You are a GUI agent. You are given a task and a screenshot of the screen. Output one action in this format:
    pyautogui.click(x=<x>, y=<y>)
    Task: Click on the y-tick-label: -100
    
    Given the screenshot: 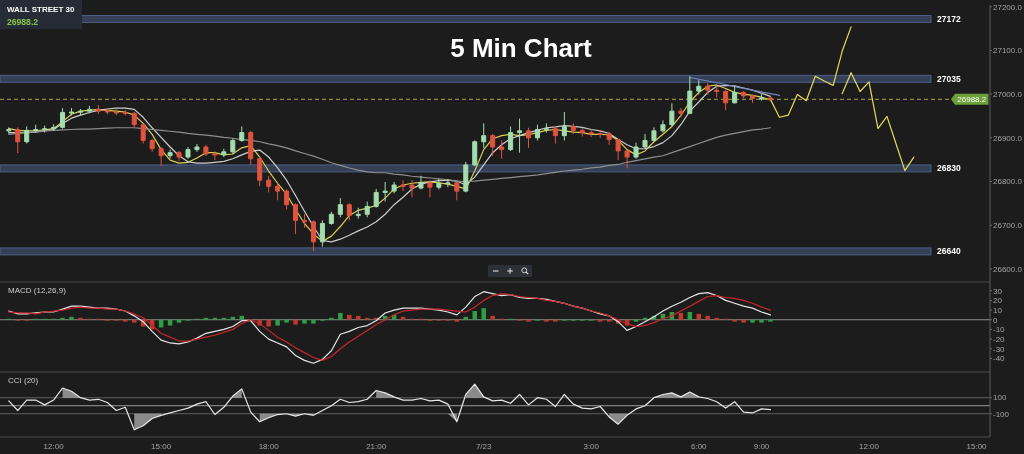 What is the action you would take?
    pyautogui.click(x=1001, y=414)
    